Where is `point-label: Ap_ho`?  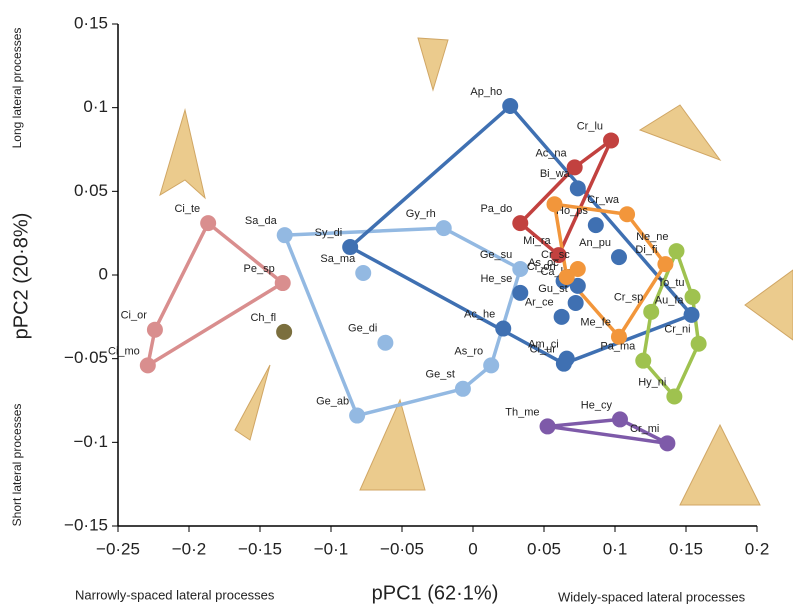
point-label: Ap_ho is located at coordinates (486, 92).